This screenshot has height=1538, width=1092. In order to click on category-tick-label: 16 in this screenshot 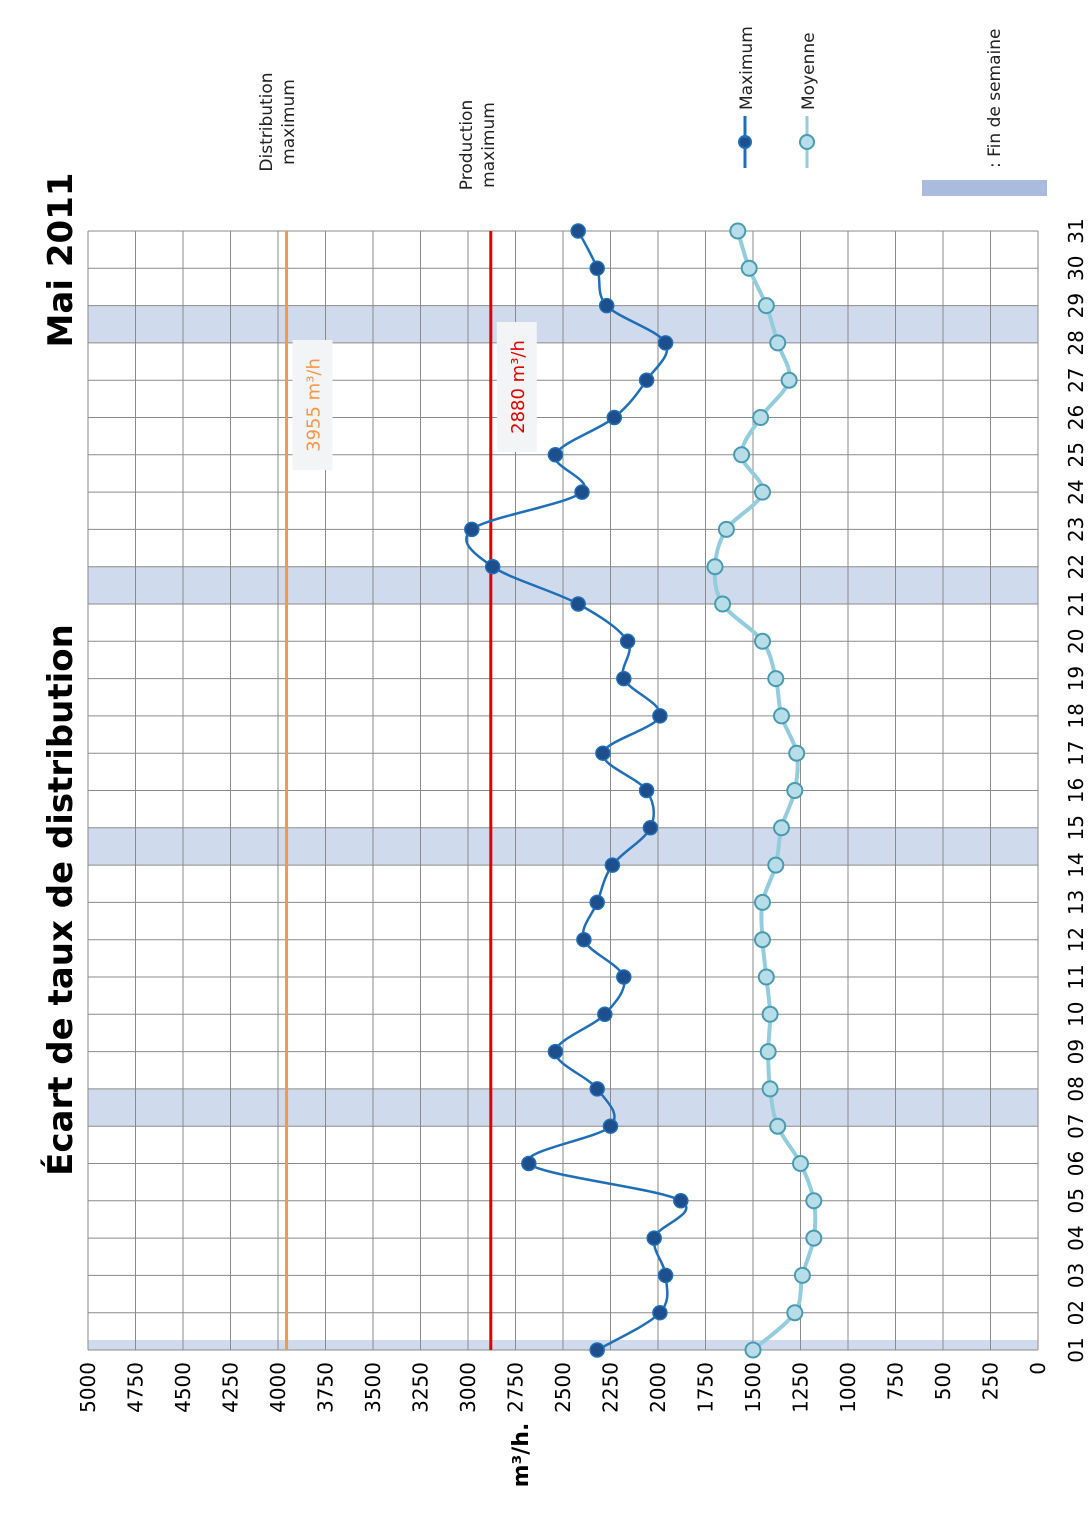, I will do `click(1076, 790)`.